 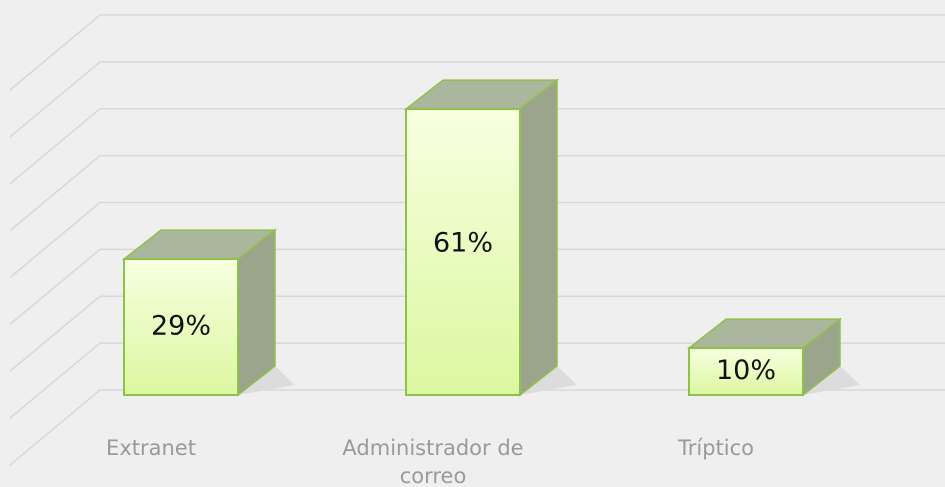 I want to click on data-label: 29%, so click(x=181, y=326).